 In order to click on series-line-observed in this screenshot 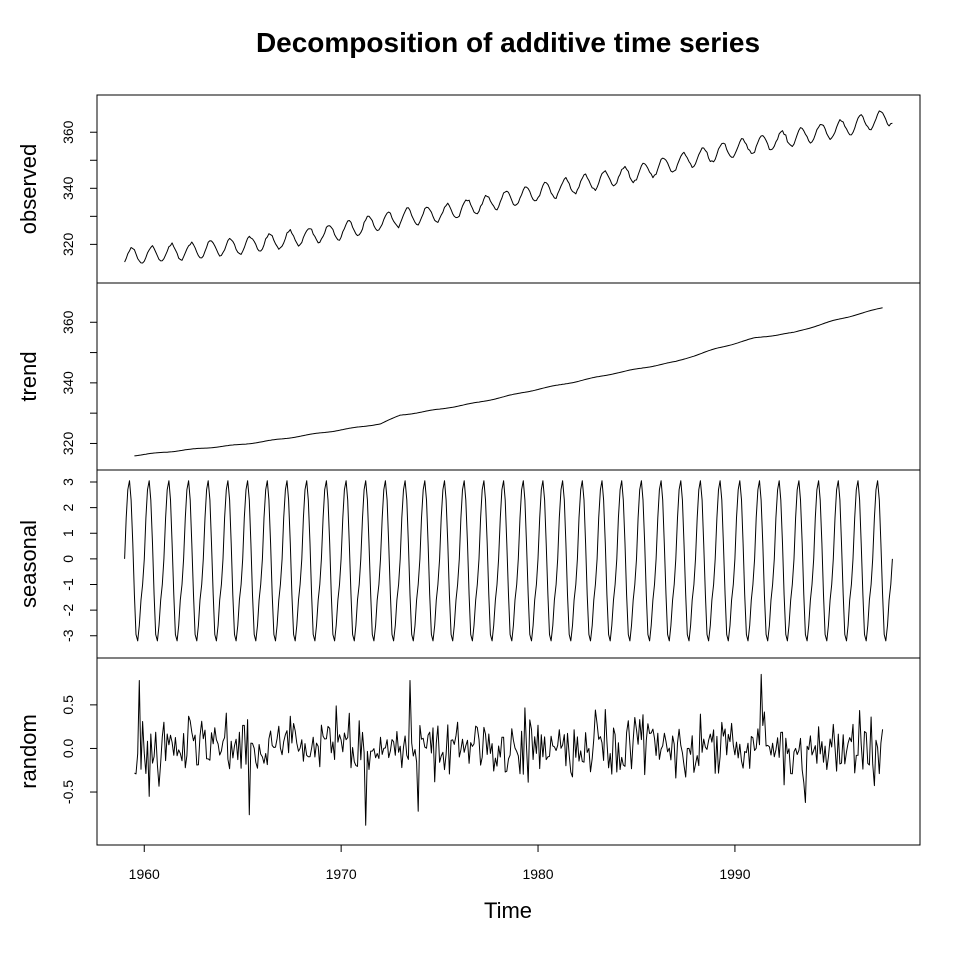, I will do `click(508, 187)`.